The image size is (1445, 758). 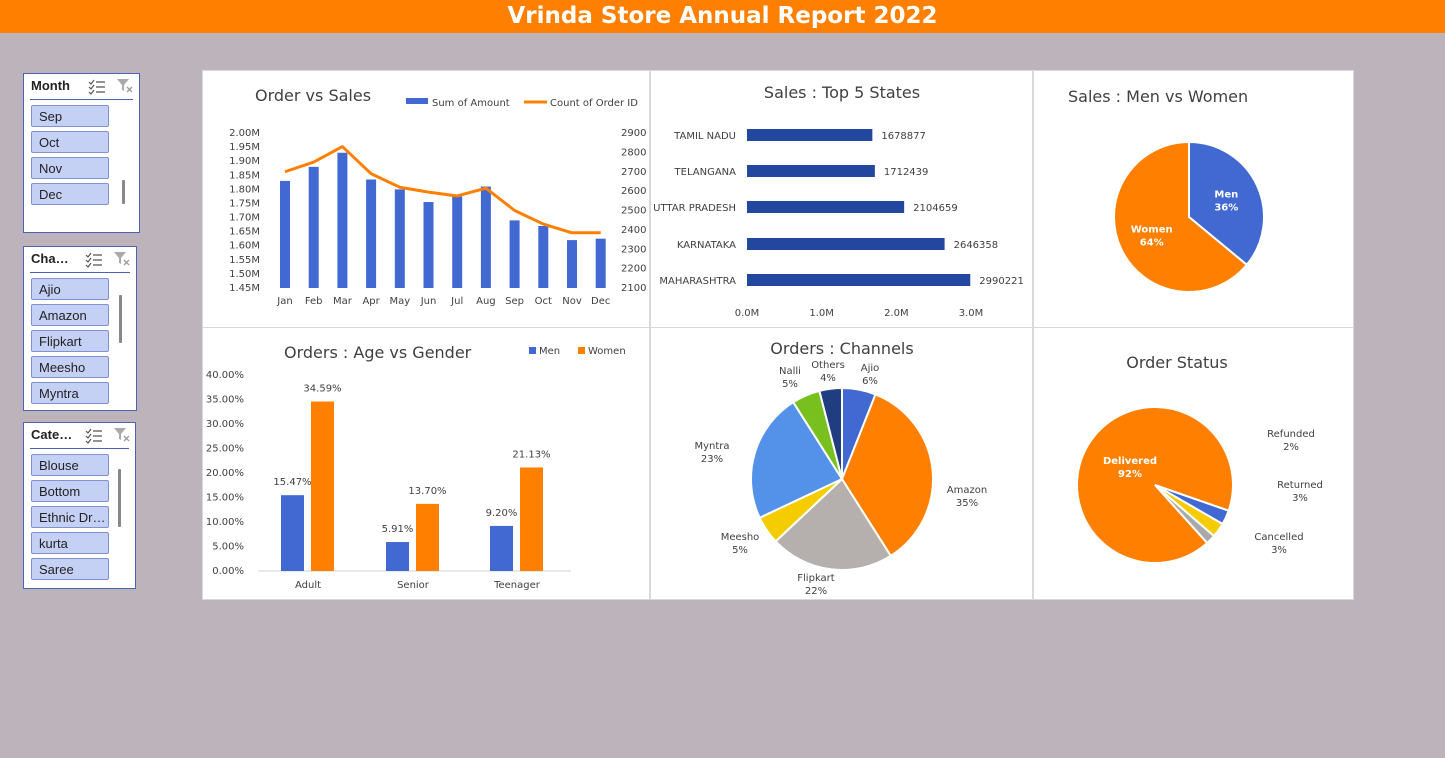 What do you see at coordinates (697, 281) in the screenshot?
I see `y-tick: MAHARASHTRA` at bounding box center [697, 281].